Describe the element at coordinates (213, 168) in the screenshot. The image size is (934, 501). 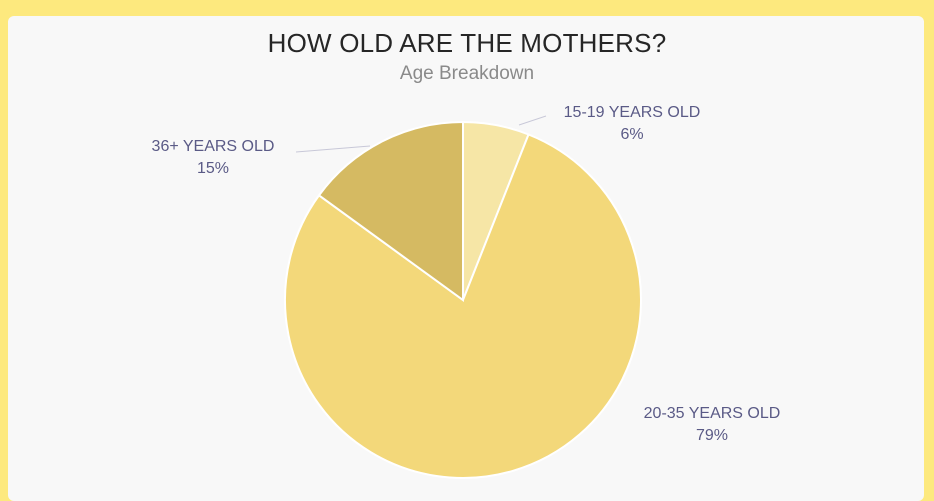
I see `slice-value-label: 15%` at that location.